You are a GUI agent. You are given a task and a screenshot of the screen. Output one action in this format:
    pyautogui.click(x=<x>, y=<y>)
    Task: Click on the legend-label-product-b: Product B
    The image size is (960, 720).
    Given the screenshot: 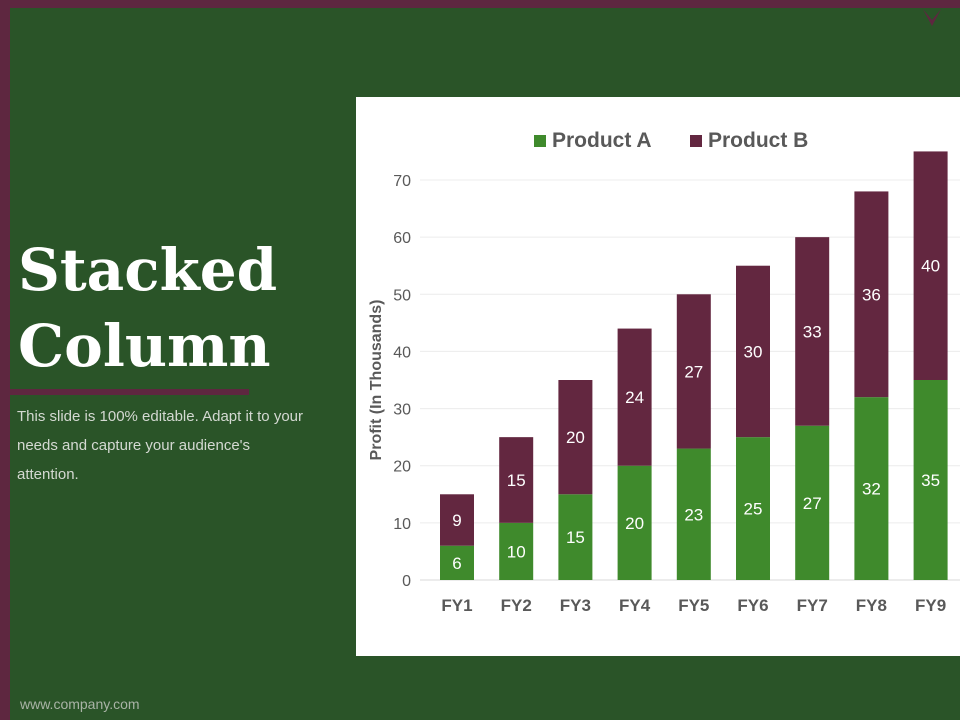 What is the action you would take?
    pyautogui.click(x=758, y=140)
    